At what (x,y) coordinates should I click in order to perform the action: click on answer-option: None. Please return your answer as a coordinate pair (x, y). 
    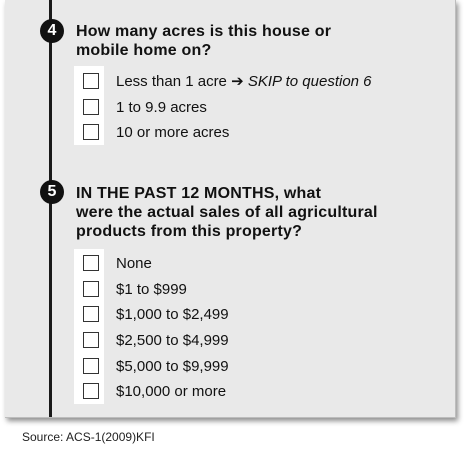
    Looking at the image, I should click on (113, 263).